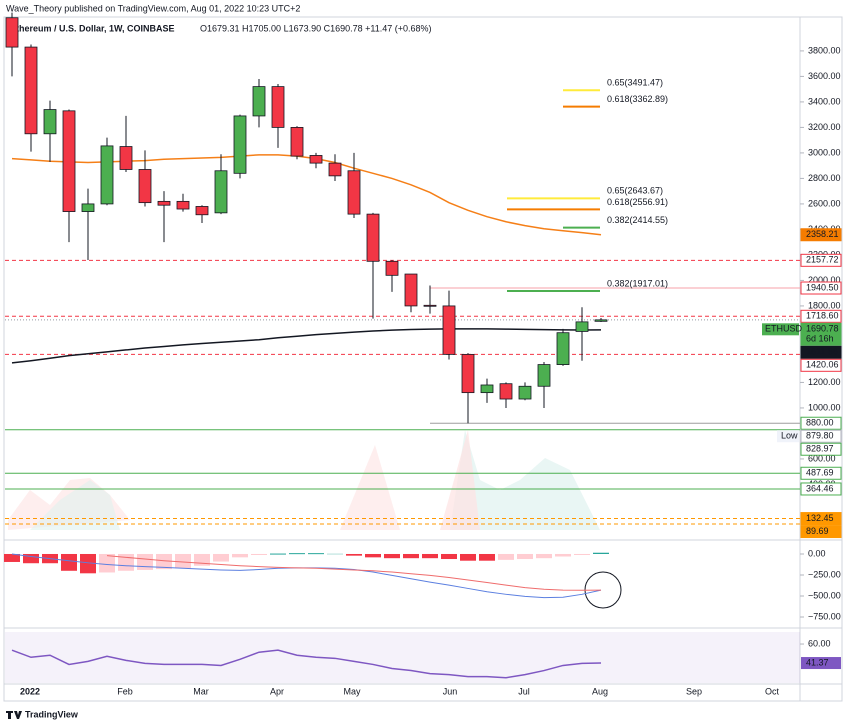  What do you see at coordinates (824, 203) in the screenshot?
I see `y-tick-label: 2600.00` at bounding box center [824, 203].